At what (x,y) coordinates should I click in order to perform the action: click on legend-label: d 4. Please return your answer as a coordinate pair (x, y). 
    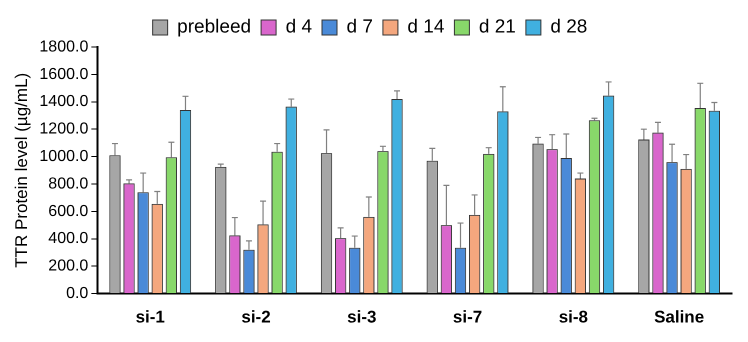
    Looking at the image, I should click on (299, 27).